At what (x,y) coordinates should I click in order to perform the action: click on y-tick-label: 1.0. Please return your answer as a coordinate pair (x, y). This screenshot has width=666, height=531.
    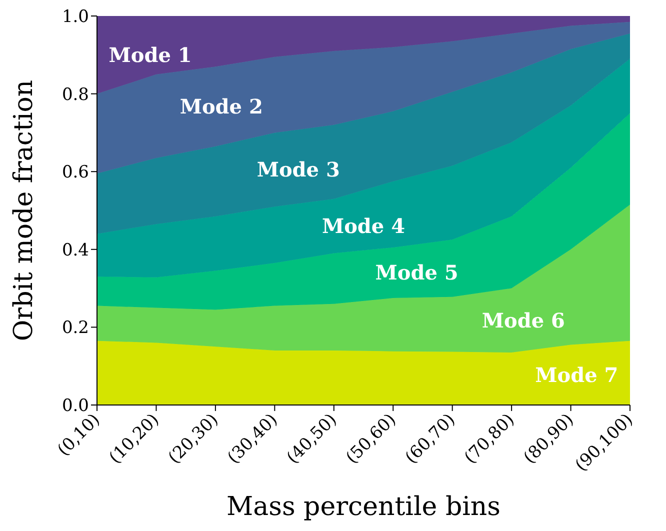
    Looking at the image, I should click on (75, 17).